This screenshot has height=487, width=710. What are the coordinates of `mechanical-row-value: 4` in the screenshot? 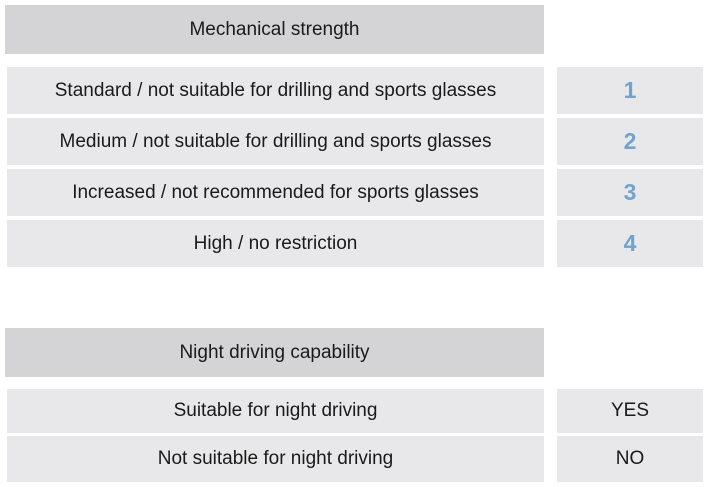 It's located at (630, 243).